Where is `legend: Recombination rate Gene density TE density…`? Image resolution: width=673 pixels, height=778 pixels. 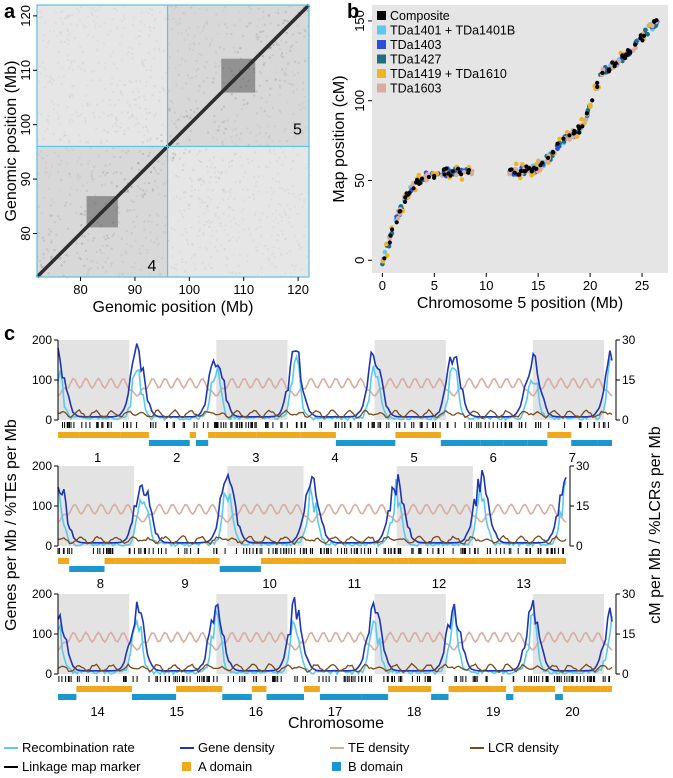 legend: Recombination rate Gene density TE density… is located at coordinates (281, 757).